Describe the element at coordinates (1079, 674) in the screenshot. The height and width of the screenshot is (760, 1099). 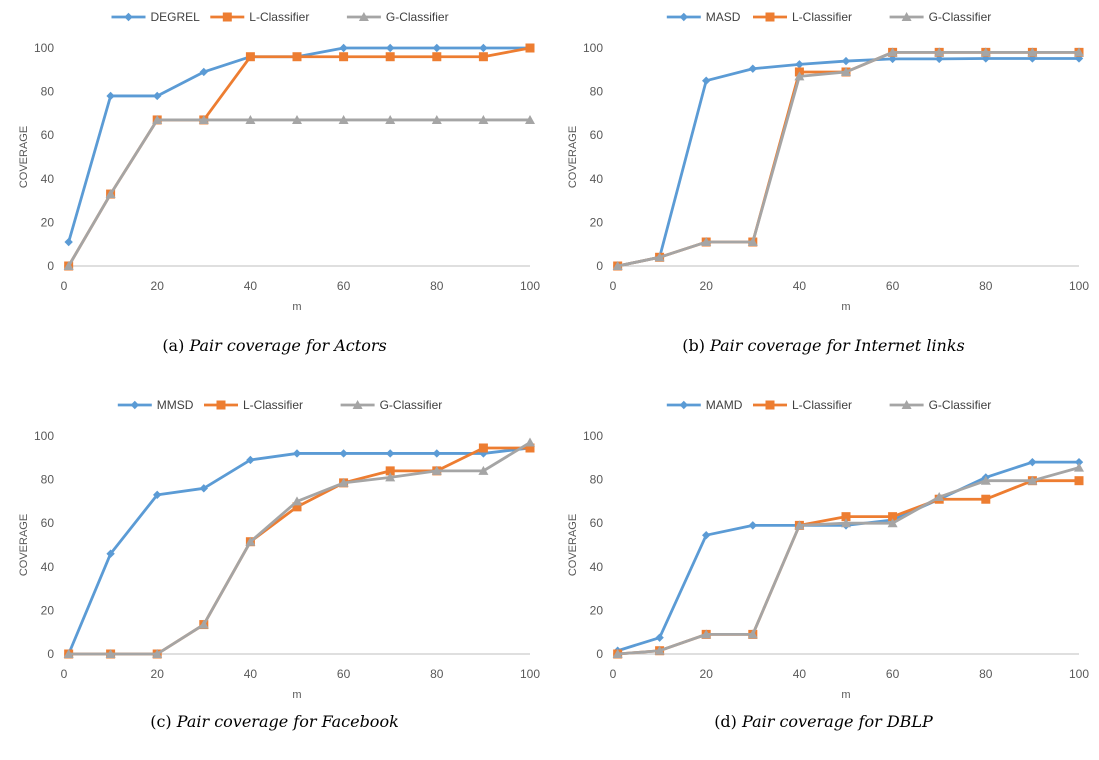
I see `x-tick-label: 100` at that location.